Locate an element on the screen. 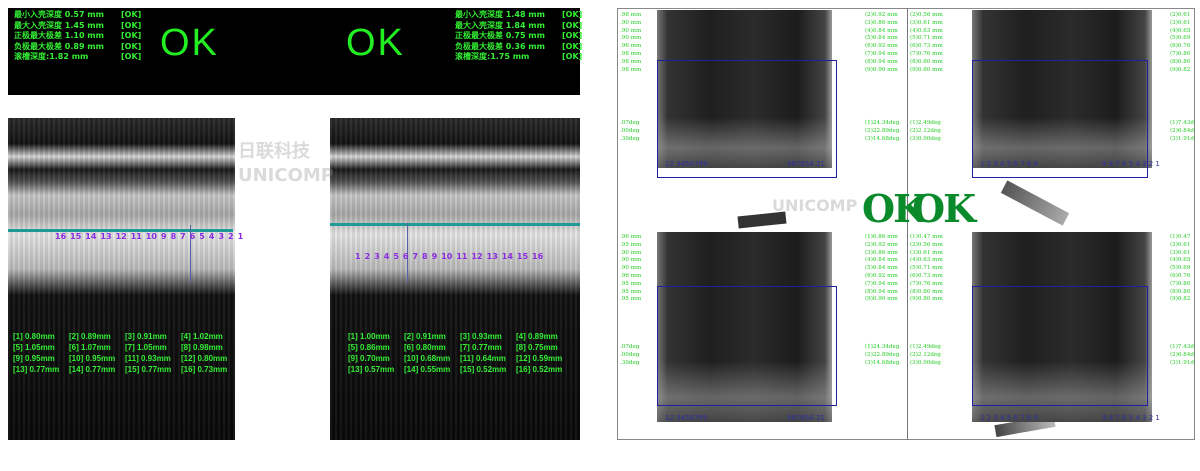 The height and width of the screenshot is (471, 1200). depth-value: [7] 1.05mm is located at coordinates (146, 347).